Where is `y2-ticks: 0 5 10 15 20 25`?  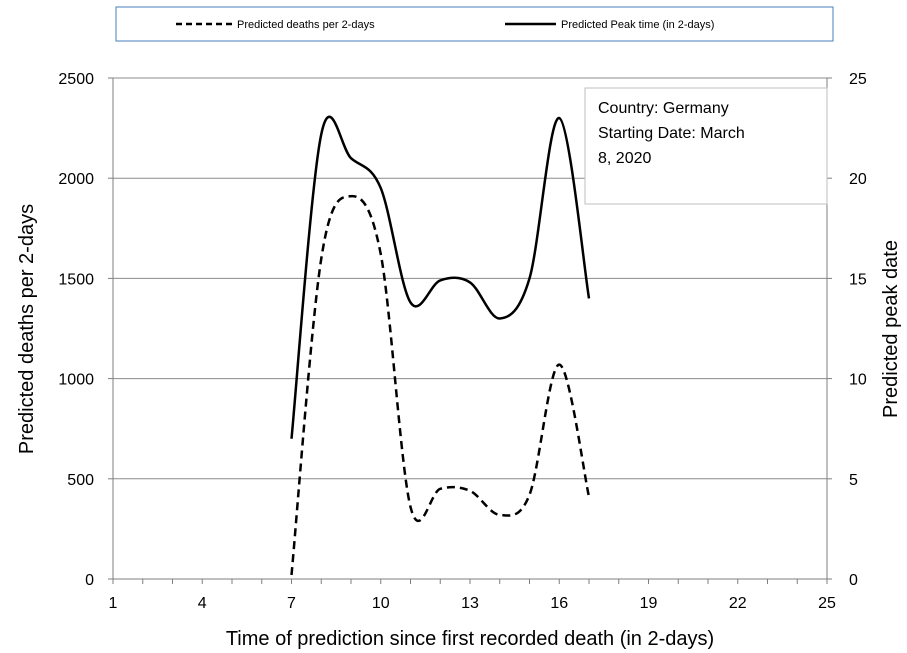 y2-ticks: 0 5 10 15 20 25 is located at coordinates (847, 330).